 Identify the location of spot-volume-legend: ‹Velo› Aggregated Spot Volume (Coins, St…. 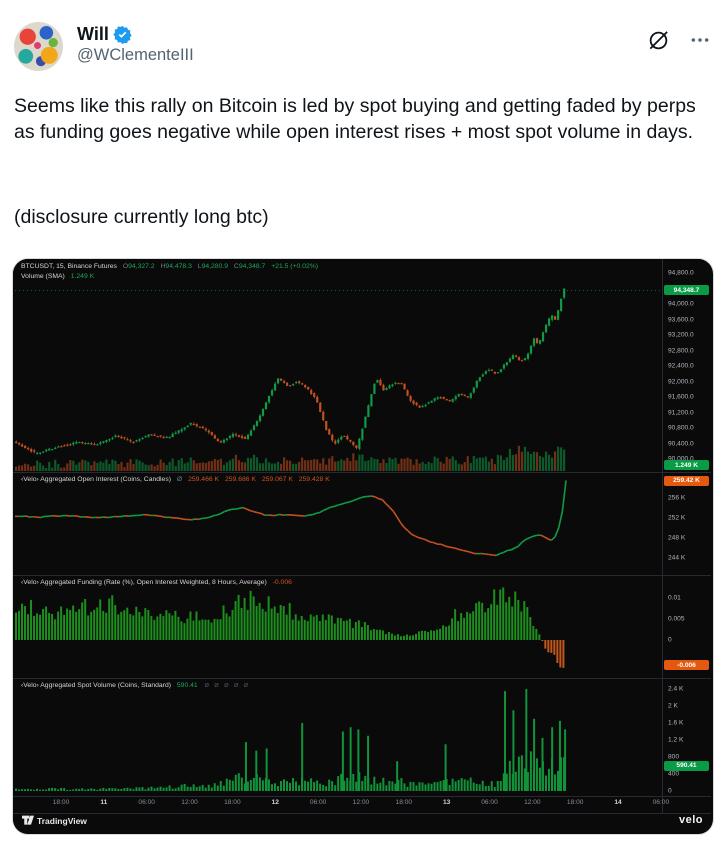
(136, 685).